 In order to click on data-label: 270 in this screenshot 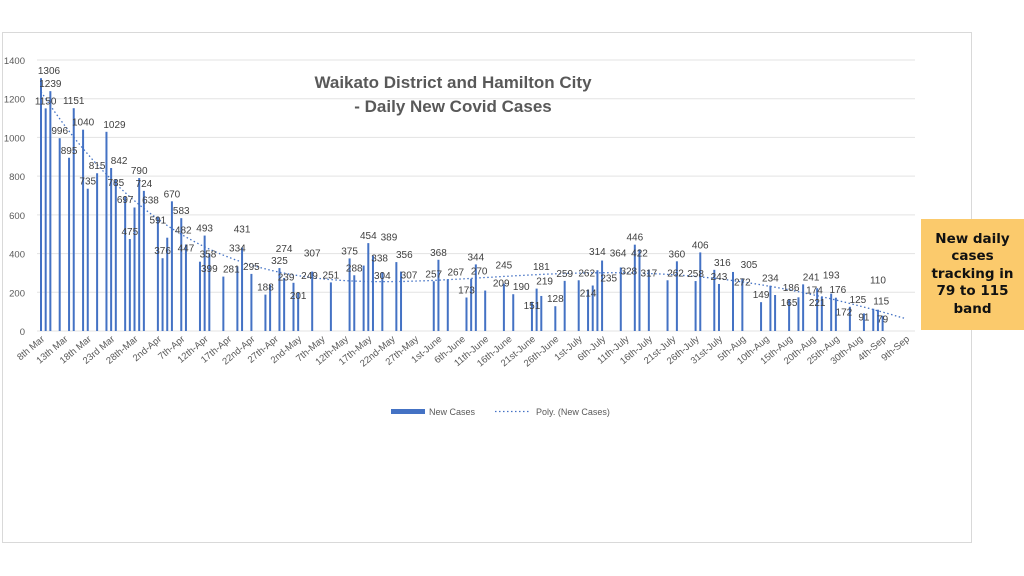, I will do `click(479, 272)`.